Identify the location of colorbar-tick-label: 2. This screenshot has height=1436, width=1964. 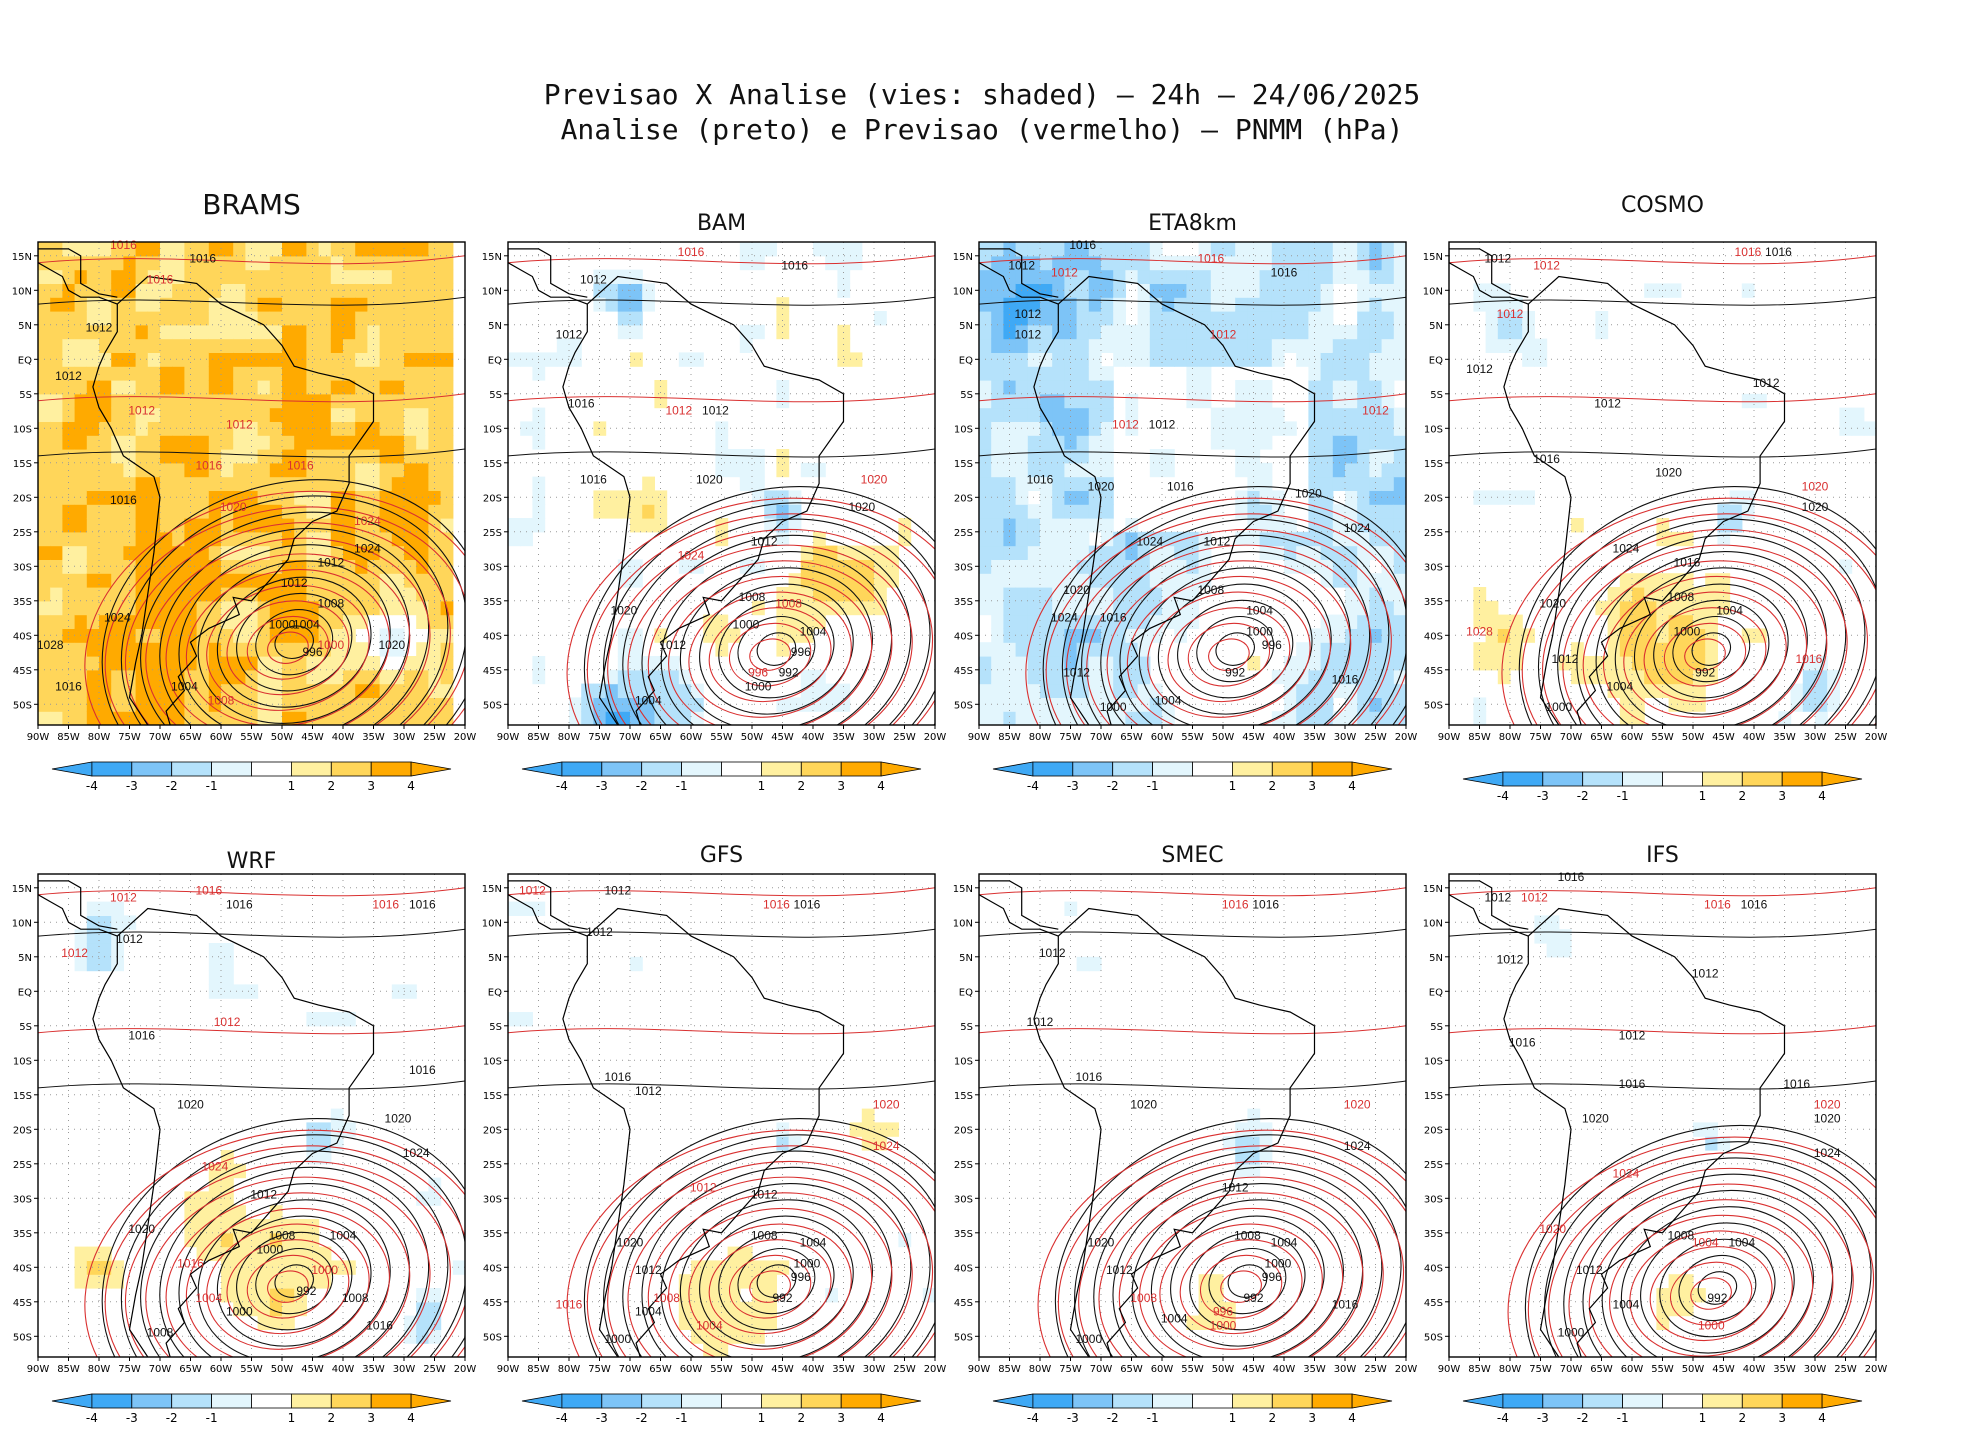
(331, 1418).